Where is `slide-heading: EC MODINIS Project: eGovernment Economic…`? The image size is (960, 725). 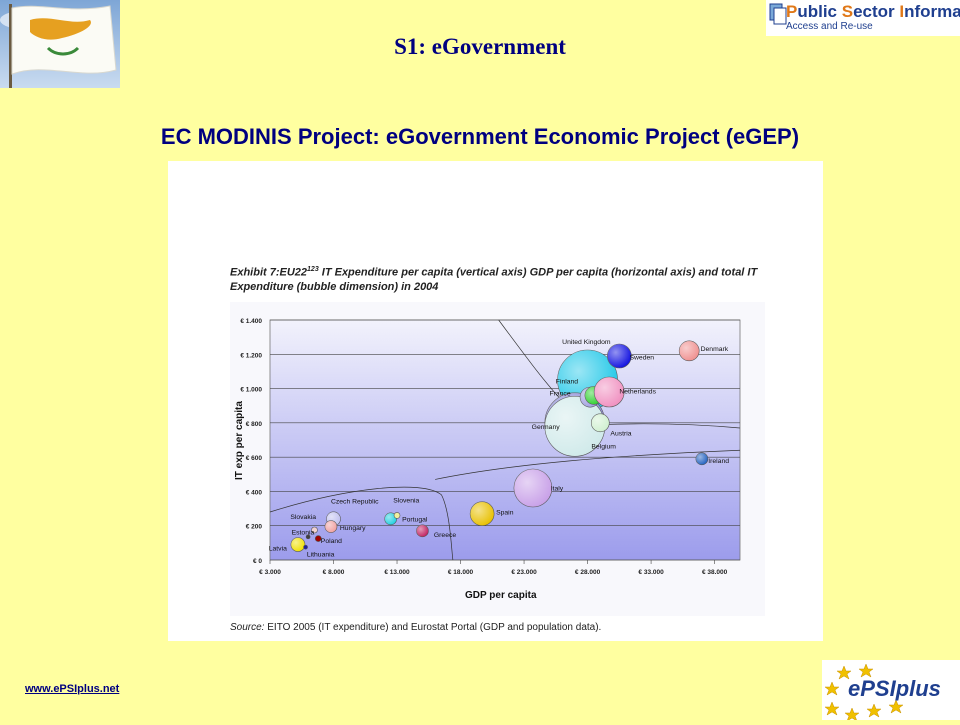
slide-heading: EC MODINIS Project: eGovernment Economic… is located at coordinates (480, 136).